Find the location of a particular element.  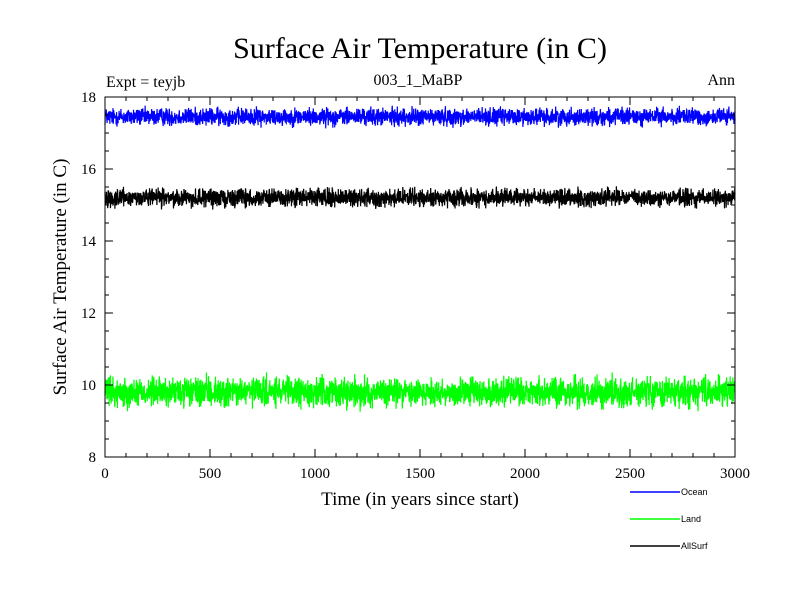

y-tick-label: 8 is located at coordinates (93, 458).